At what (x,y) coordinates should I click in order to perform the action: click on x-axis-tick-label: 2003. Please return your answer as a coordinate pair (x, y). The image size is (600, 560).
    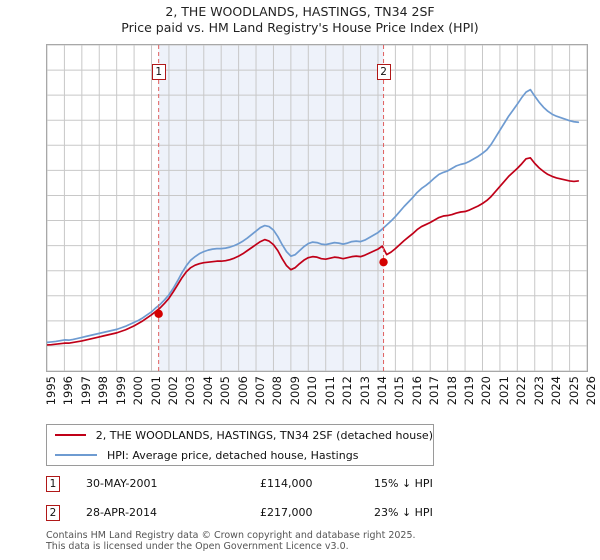
    Looking at the image, I should click on (190, 391).